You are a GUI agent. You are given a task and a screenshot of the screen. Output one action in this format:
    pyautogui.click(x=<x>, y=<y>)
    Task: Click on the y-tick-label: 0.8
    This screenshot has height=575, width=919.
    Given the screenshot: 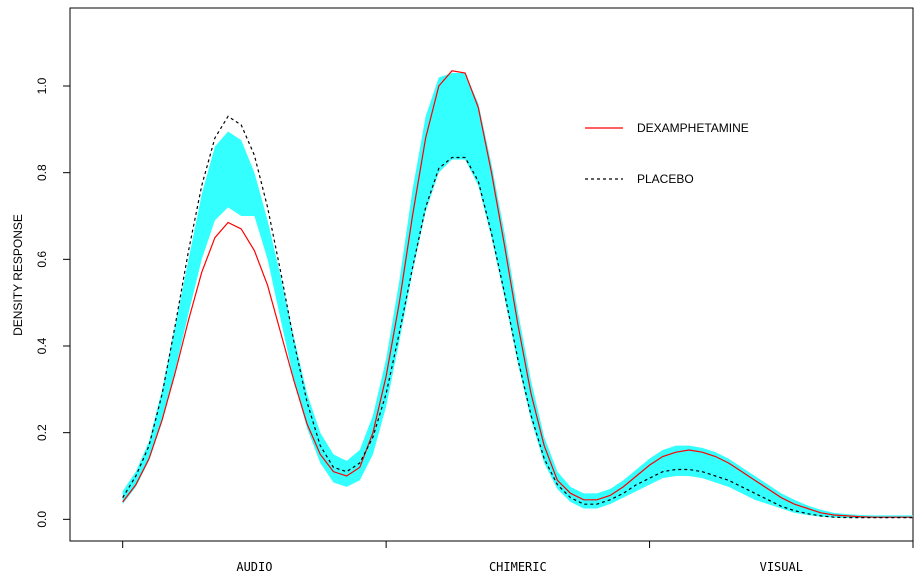 What is the action you would take?
    pyautogui.click(x=42, y=172)
    